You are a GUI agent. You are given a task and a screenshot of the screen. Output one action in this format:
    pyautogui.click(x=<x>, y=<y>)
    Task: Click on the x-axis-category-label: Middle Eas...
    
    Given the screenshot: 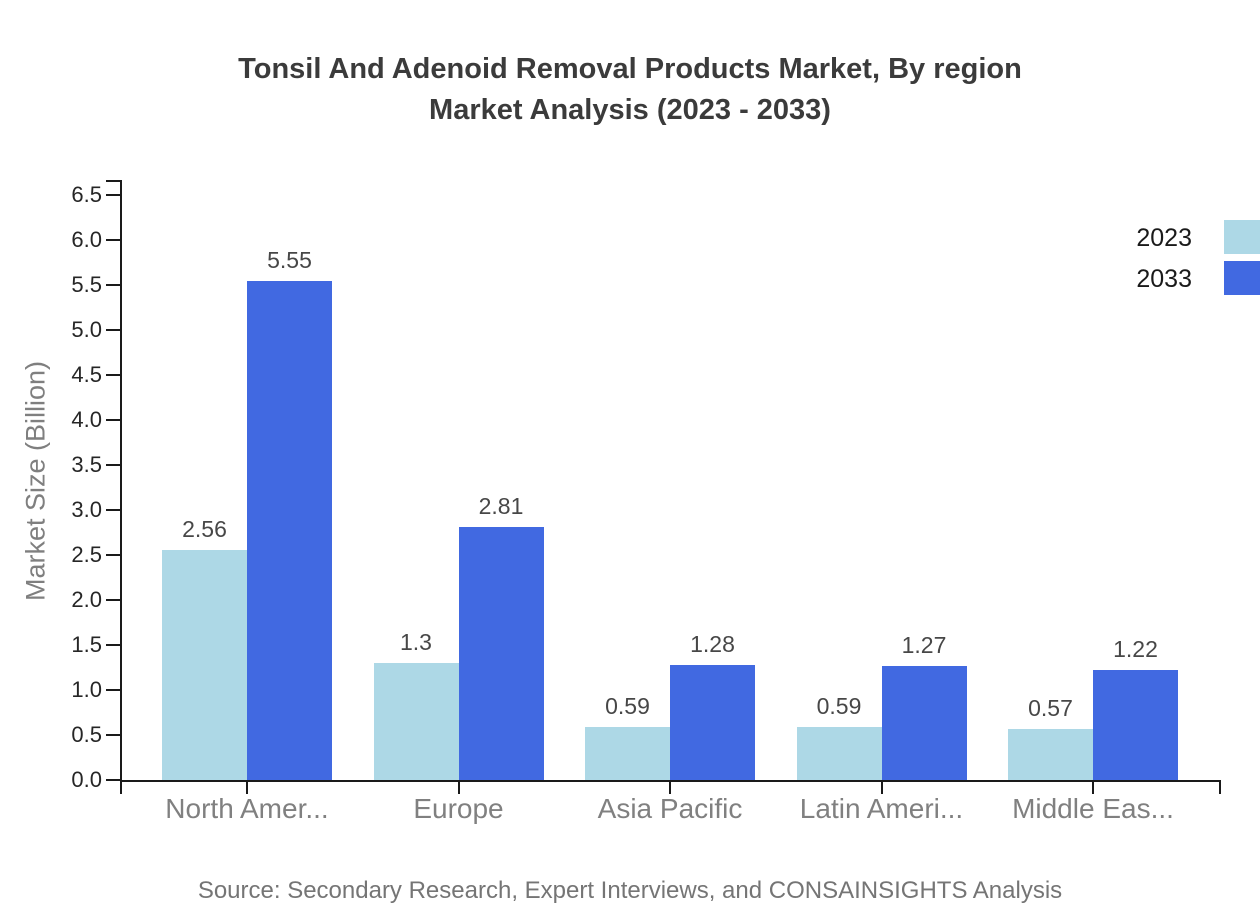 What is the action you would take?
    pyautogui.click(x=1093, y=808)
    